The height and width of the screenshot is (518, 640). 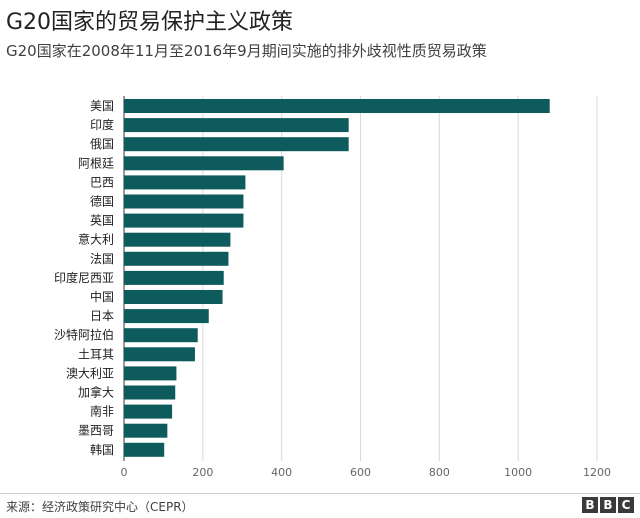 What do you see at coordinates (102, 106) in the screenshot?
I see `category-label: 美国` at bounding box center [102, 106].